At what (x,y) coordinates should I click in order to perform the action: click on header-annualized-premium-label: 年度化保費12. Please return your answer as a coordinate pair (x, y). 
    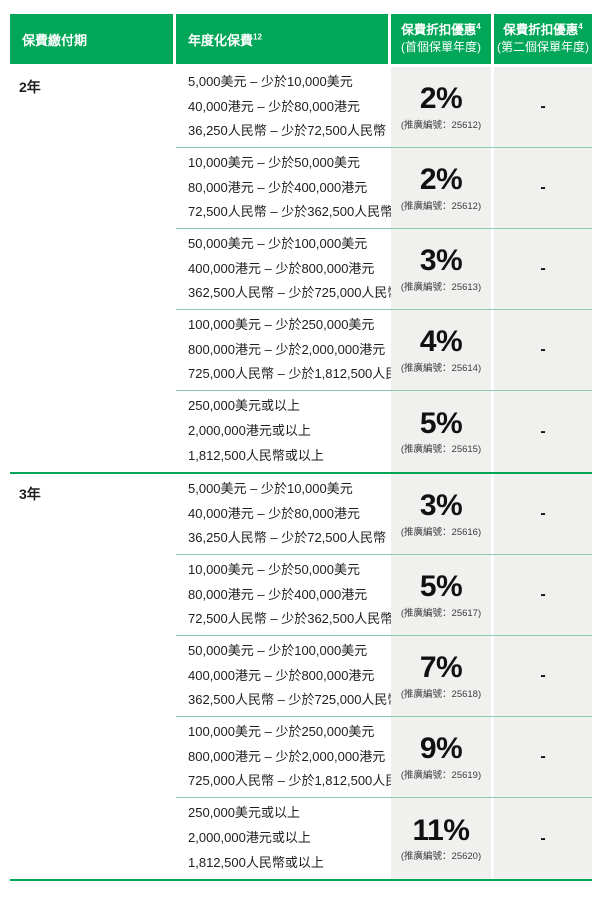
    Looking at the image, I should click on (225, 40).